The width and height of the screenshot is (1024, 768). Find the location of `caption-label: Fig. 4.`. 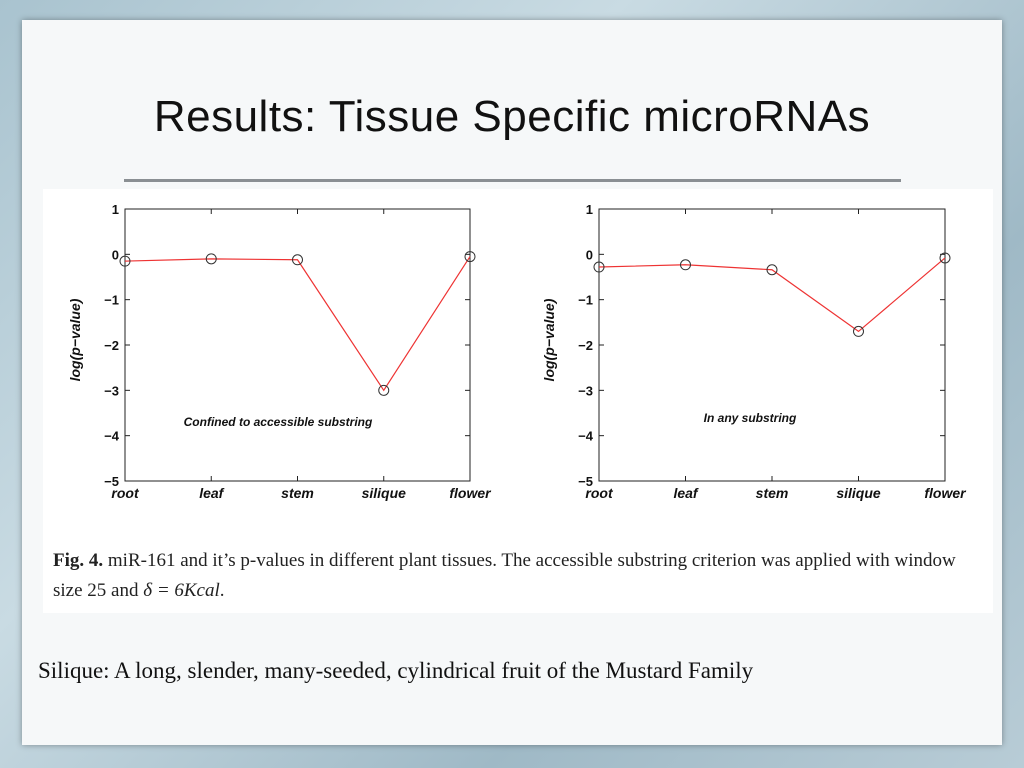

caption-label: Fig. 4. is located at coordinates (78, 560).